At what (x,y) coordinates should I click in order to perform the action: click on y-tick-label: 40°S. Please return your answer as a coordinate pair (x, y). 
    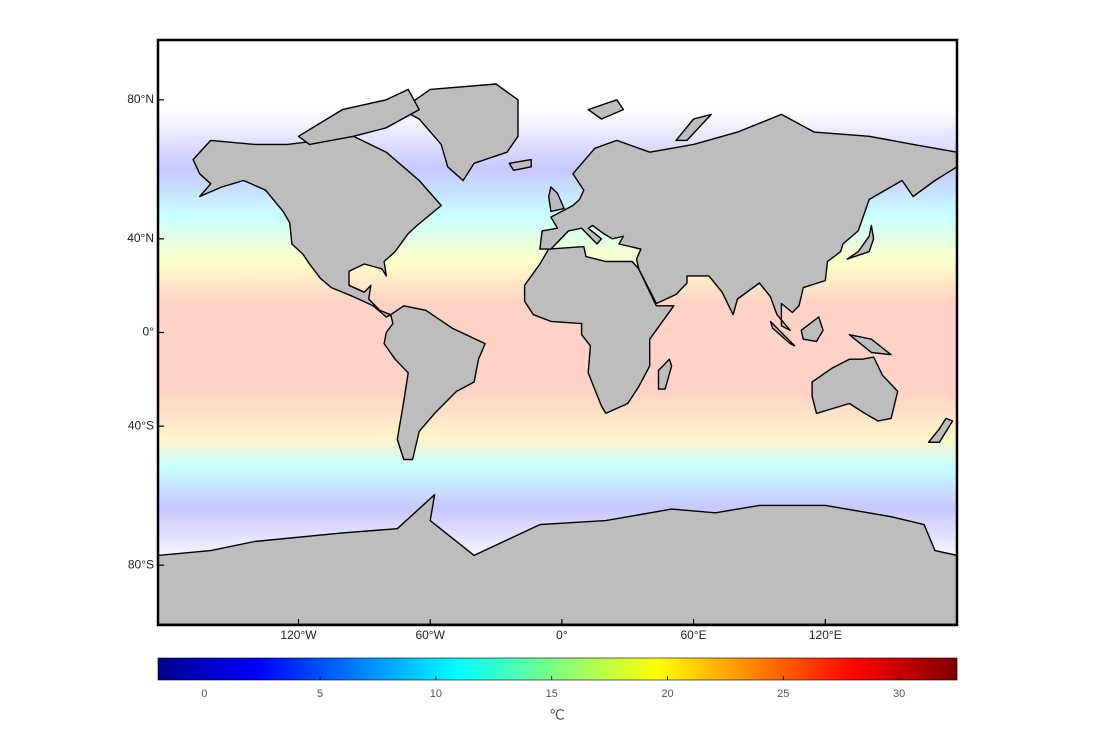
    Looking at the image, I should click on (141, 425).